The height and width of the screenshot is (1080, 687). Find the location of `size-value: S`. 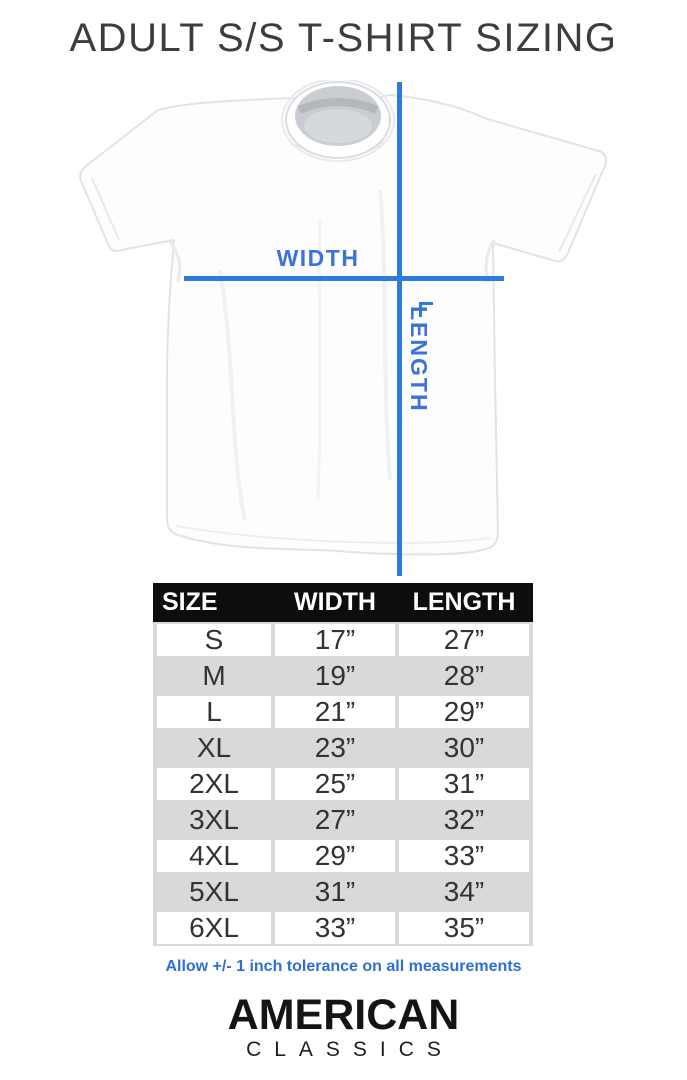

size-value: S is located at coordinates (214, 640).